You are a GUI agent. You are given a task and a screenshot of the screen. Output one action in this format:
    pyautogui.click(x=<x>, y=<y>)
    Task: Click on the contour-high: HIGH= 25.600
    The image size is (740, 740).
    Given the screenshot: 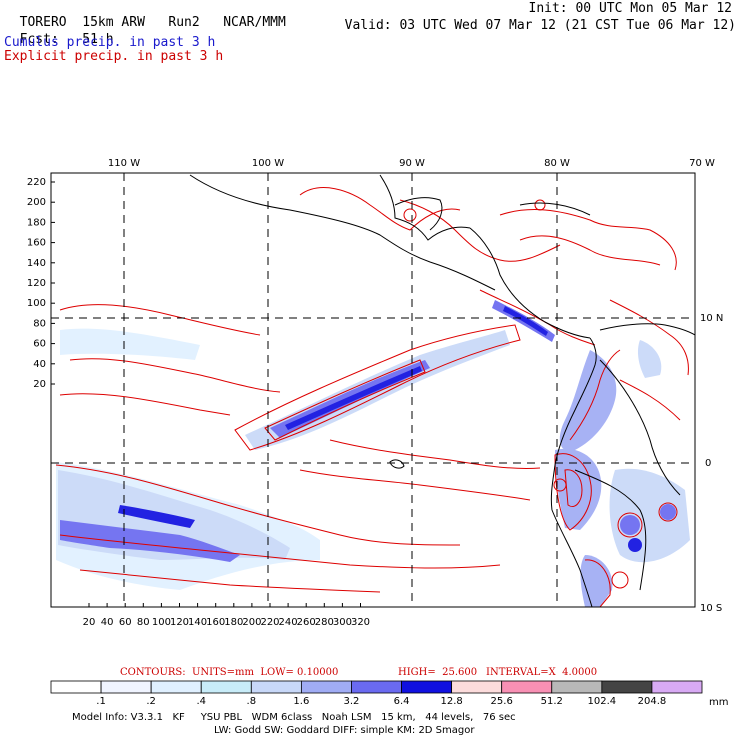 What is the action you would take?
    pyautogui.click(x=438, y=672)
    